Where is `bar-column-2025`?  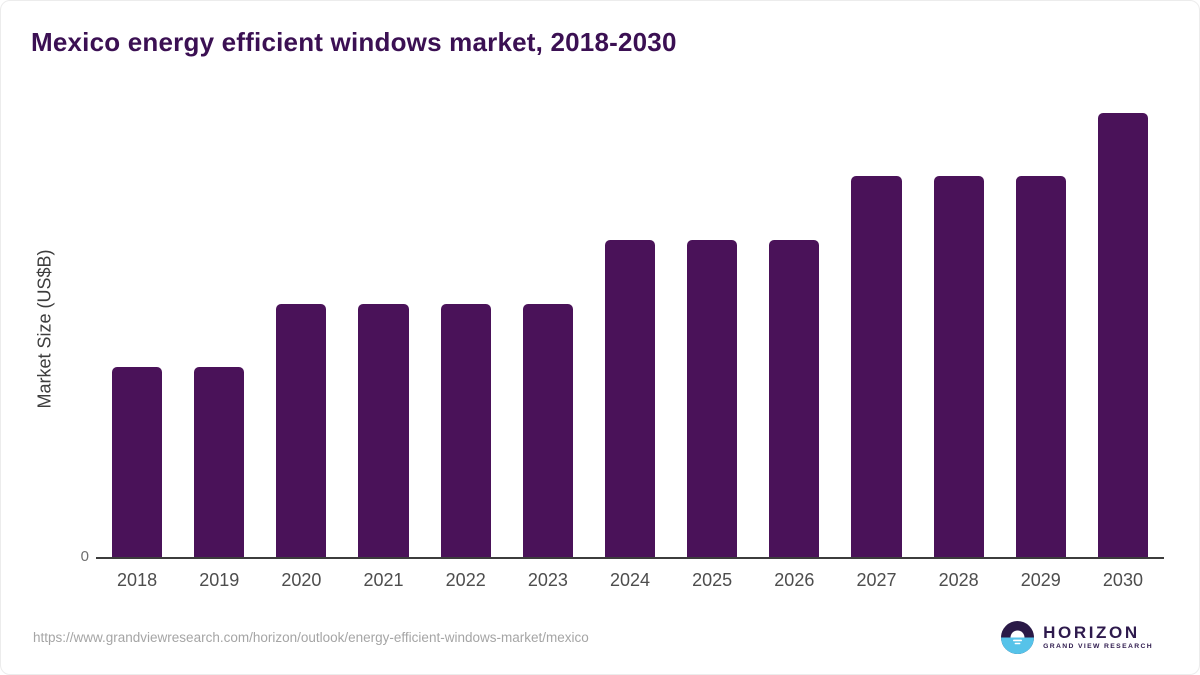 bar-column-2025 is located at coordinates (712, 329).